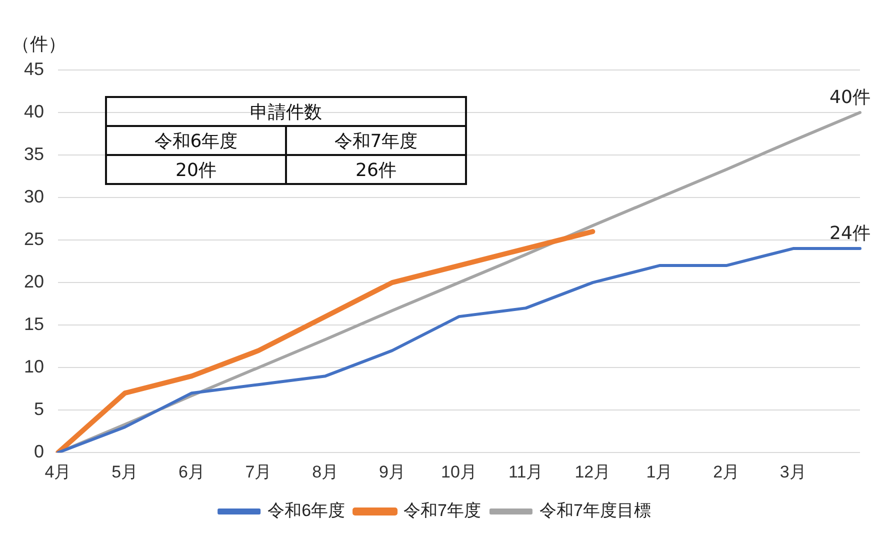 This screenshot has height=535, width=890. I want to click on y-tick-label: 25, so click(34, 239).